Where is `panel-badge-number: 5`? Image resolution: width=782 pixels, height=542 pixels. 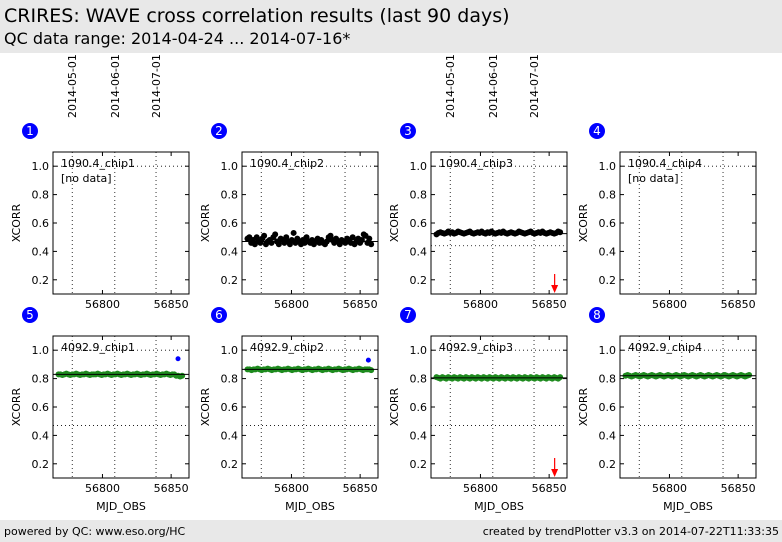
panel-badge-number: 5 is located at coordinates (30, 315).